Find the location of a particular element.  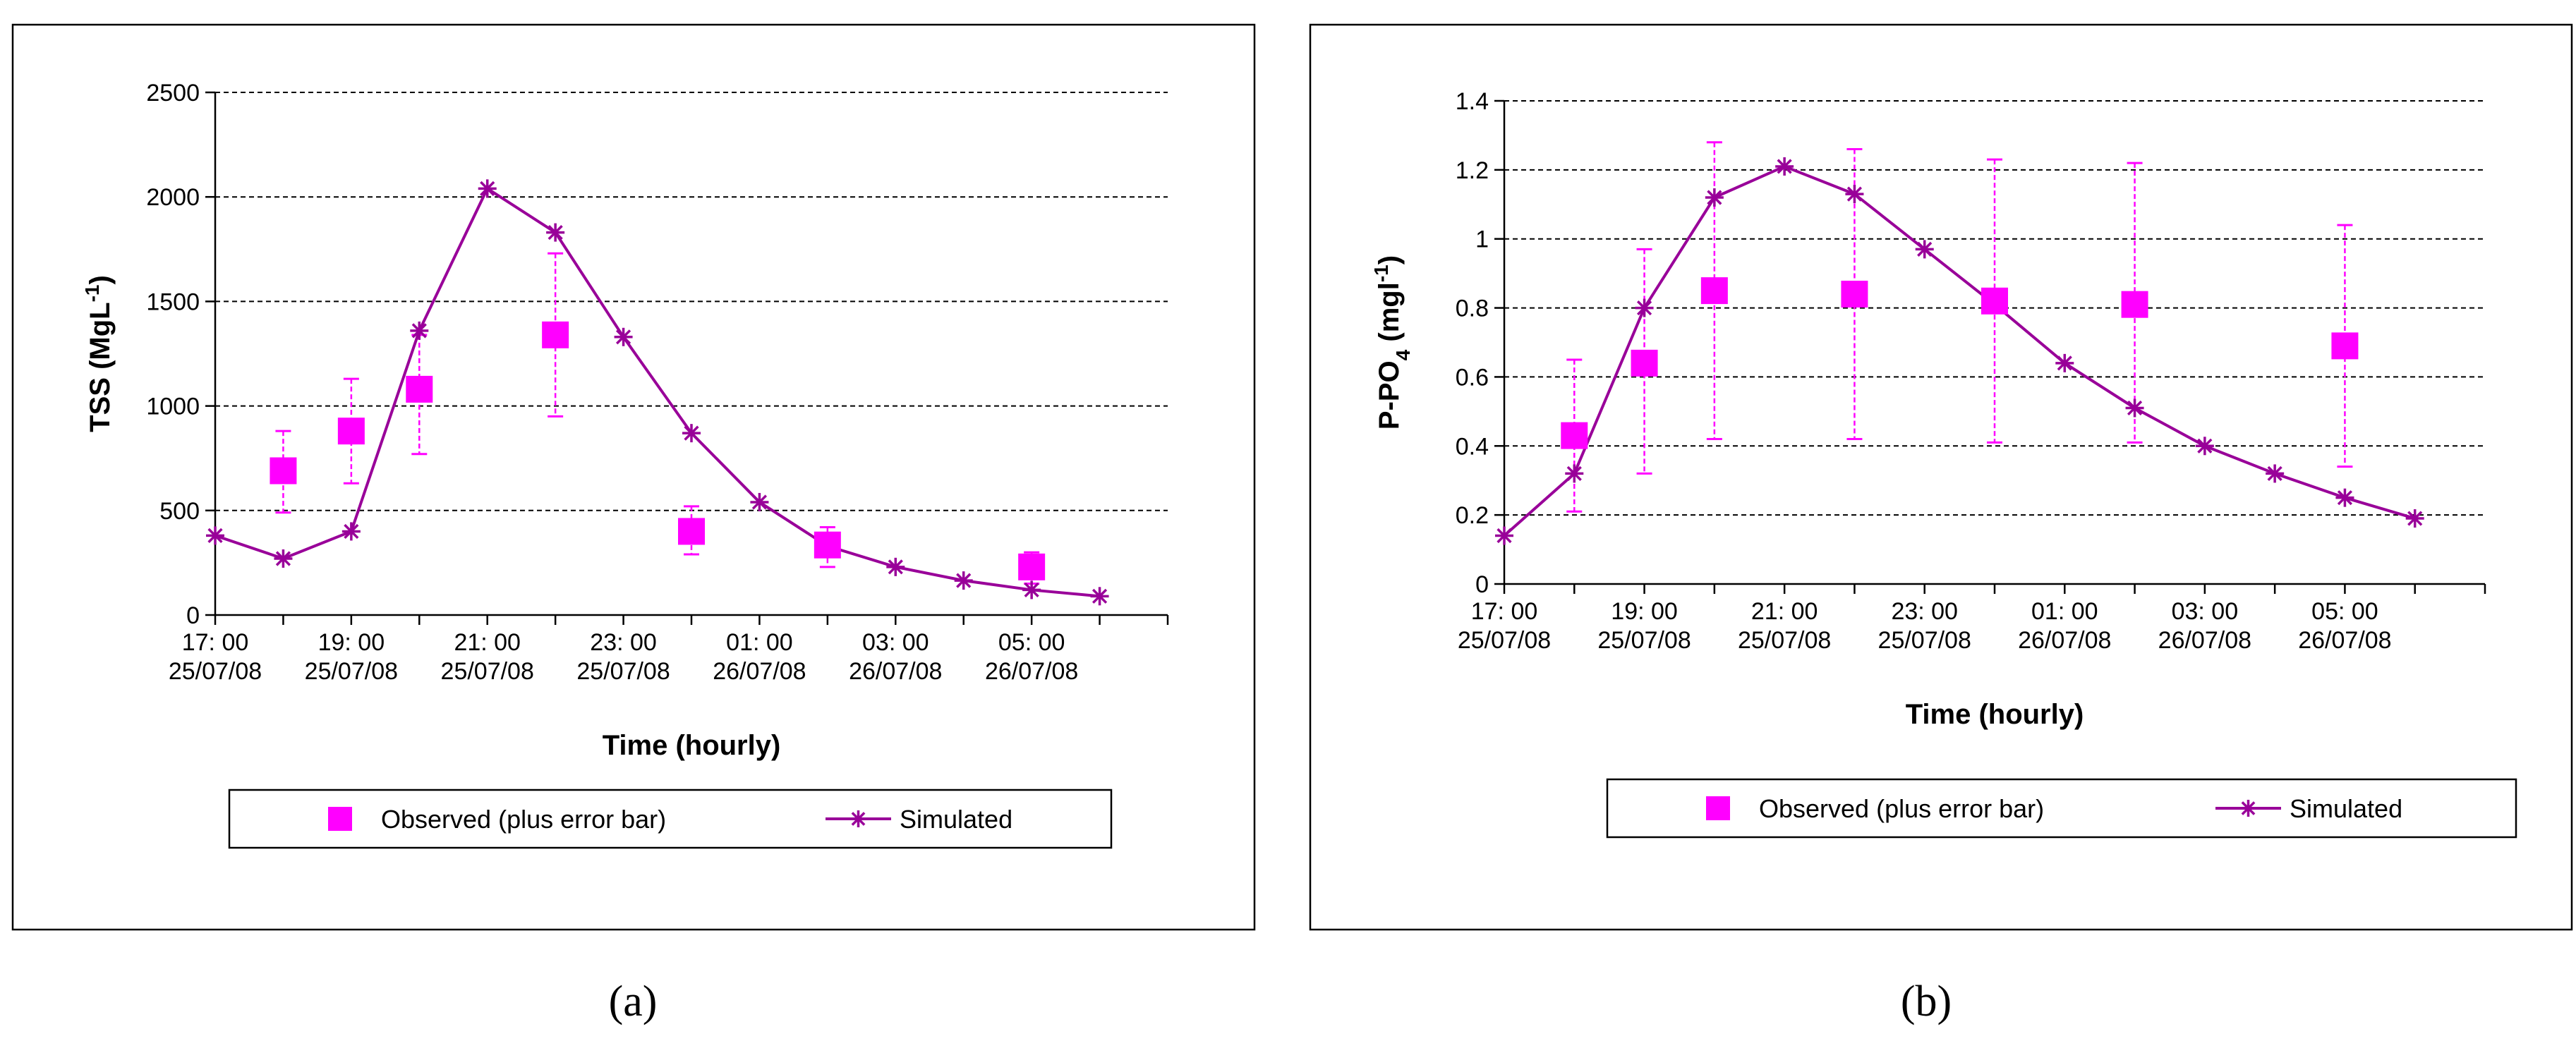

chart-b-x-tick-label-date: 25/07/08 is located at coordinates (1644, 640).